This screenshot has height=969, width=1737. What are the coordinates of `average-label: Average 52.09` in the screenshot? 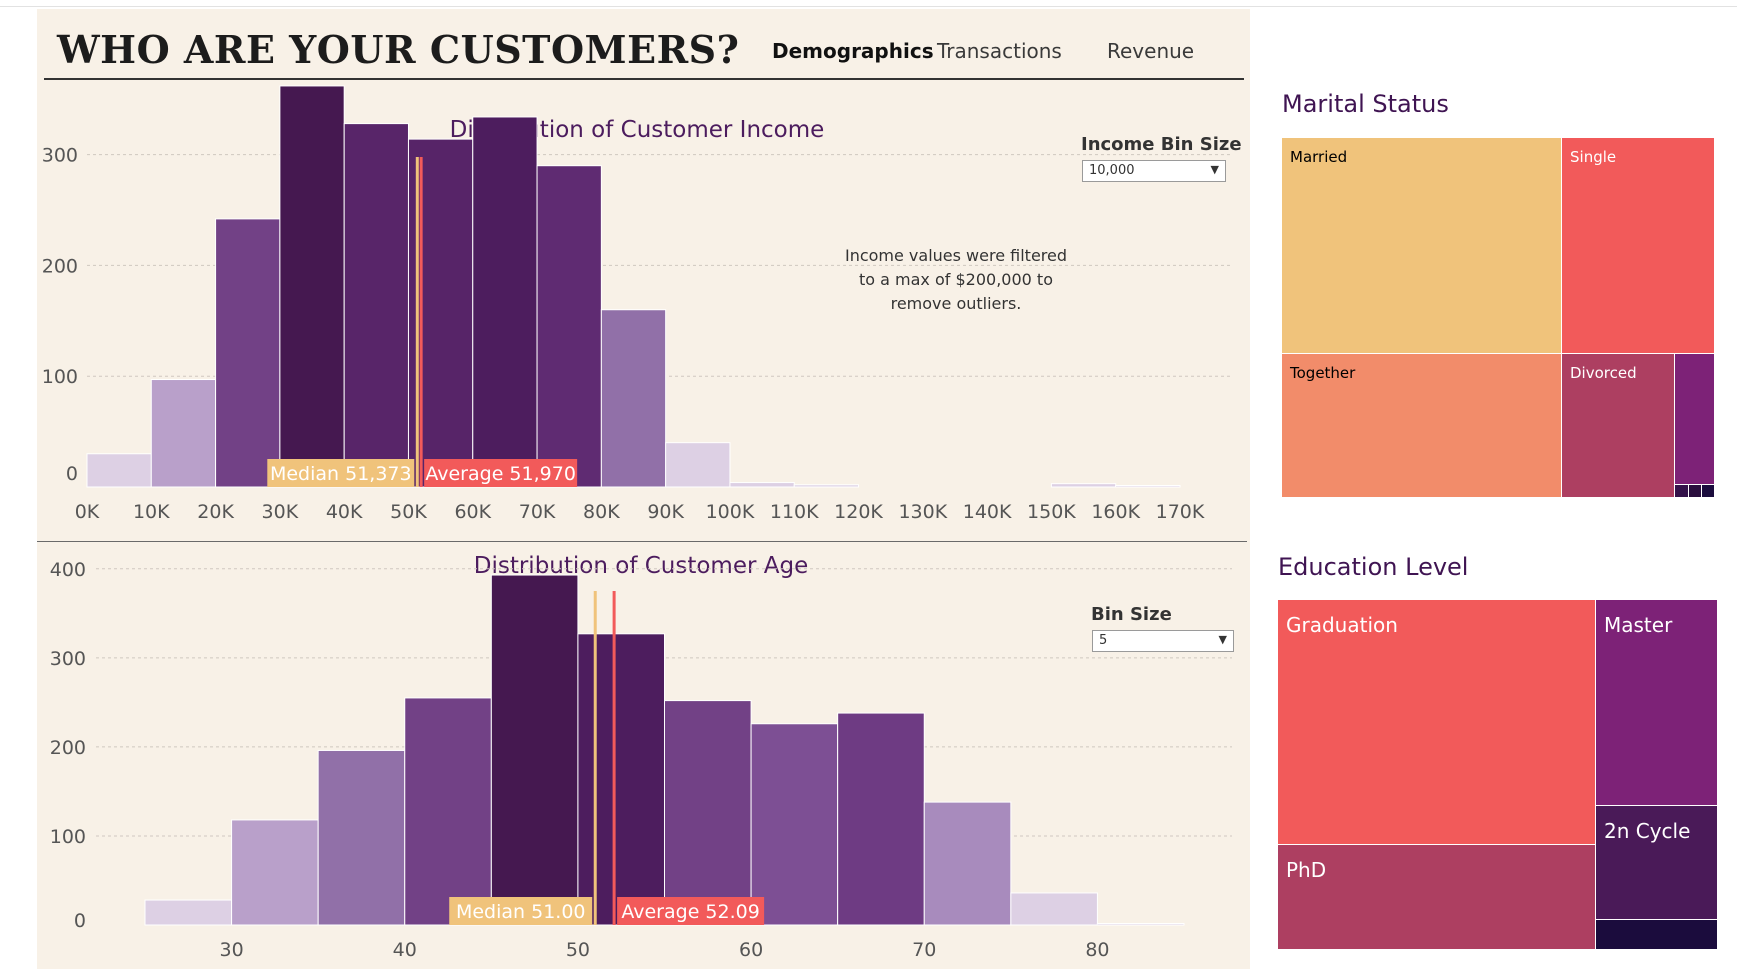 It's located at (690, 912).